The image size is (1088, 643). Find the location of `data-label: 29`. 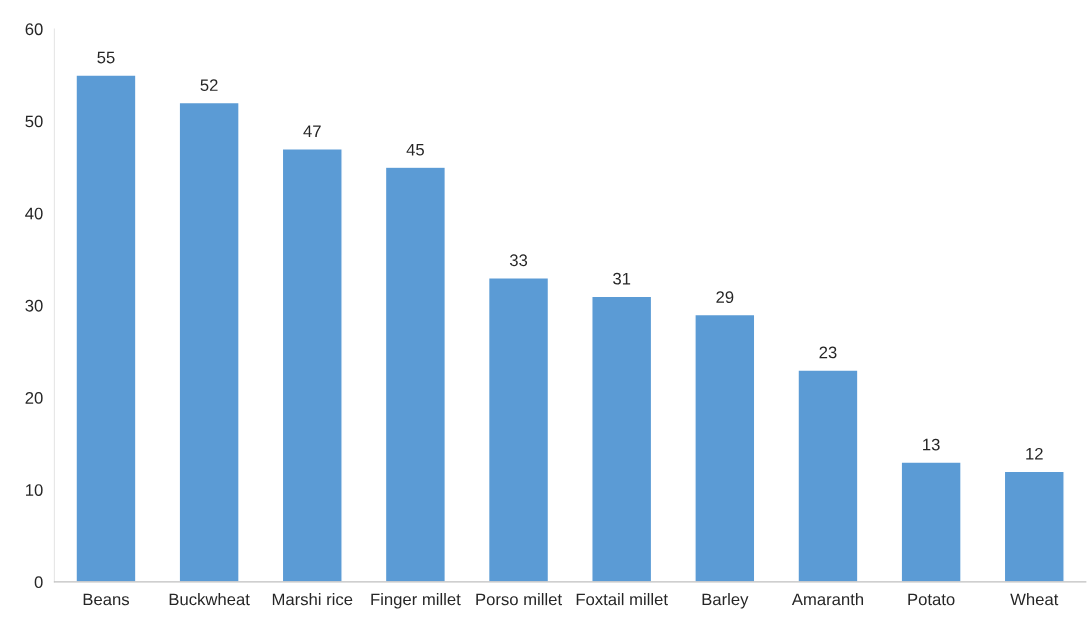

data-label: 29 is located at coordinates (725, 297).